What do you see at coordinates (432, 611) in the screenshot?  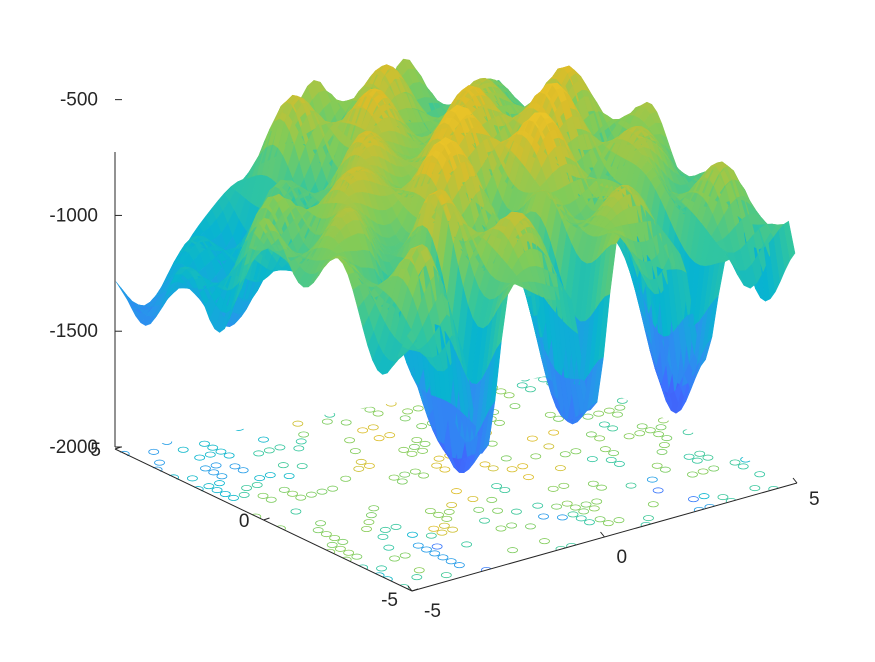 I see `x-tick-label: -5` at bounding box center [432, 611].